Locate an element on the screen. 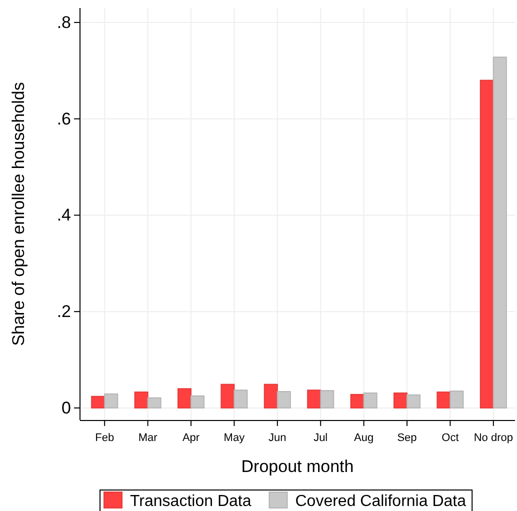 Image resolution: width=517 pixels, height=511 pixels. y-tick-label: .8 is located at coordinates (63, 22).